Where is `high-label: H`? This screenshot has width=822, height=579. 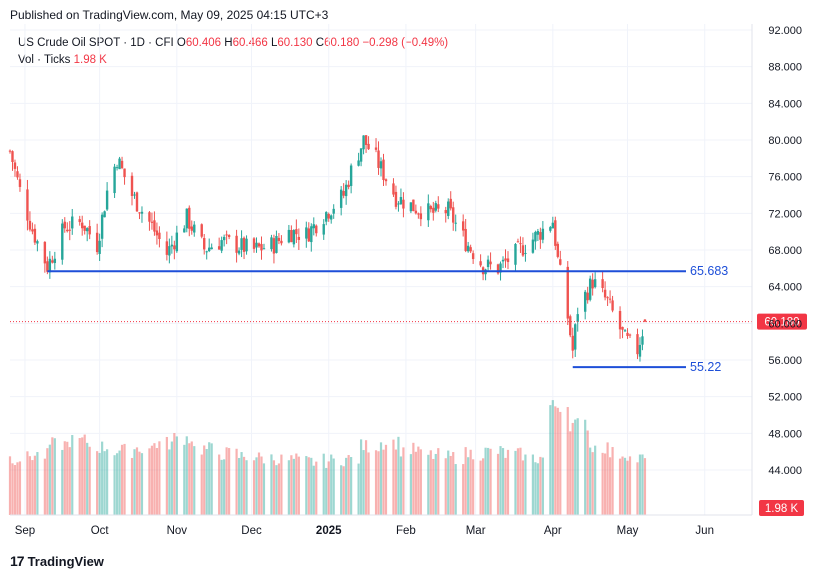
high-label: H is located at coordinates (228, 43).